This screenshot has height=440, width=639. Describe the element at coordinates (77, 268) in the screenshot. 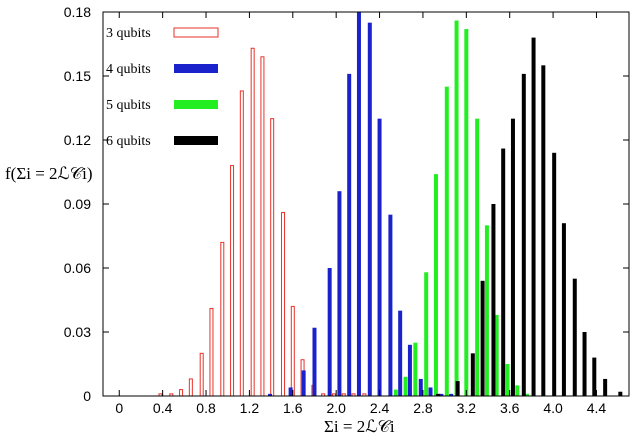

I see `y-tick-label: 0.06` at that location.